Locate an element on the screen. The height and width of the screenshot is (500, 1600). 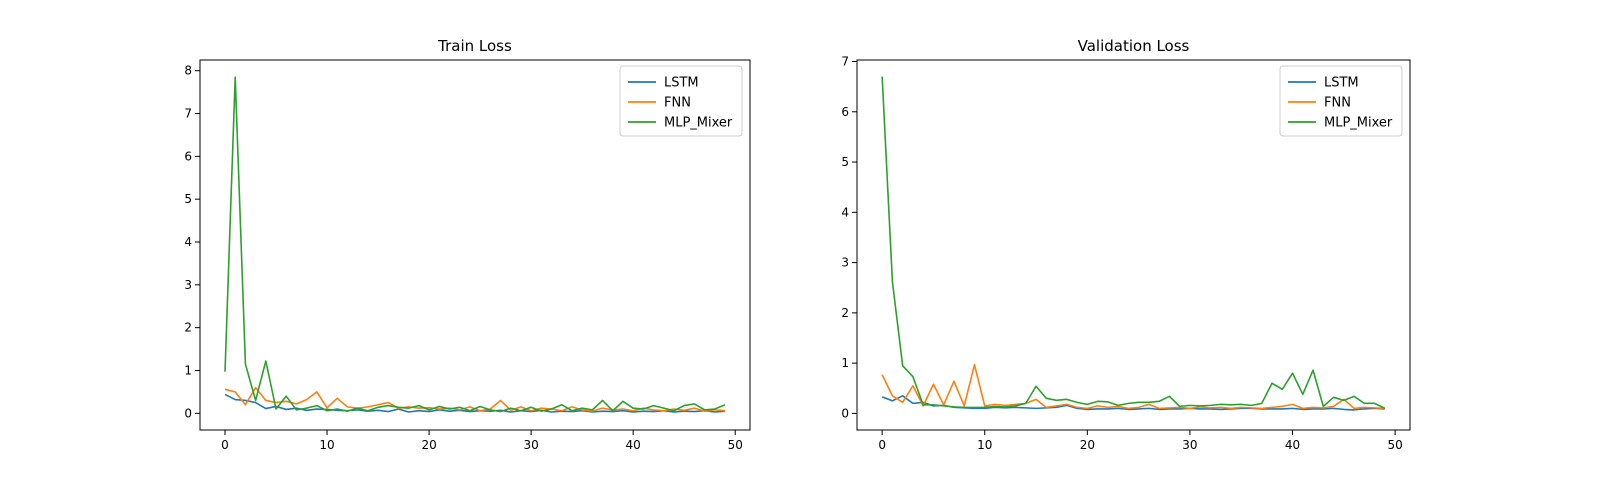
series-line-fnn is located at coordinates (1133, 386).